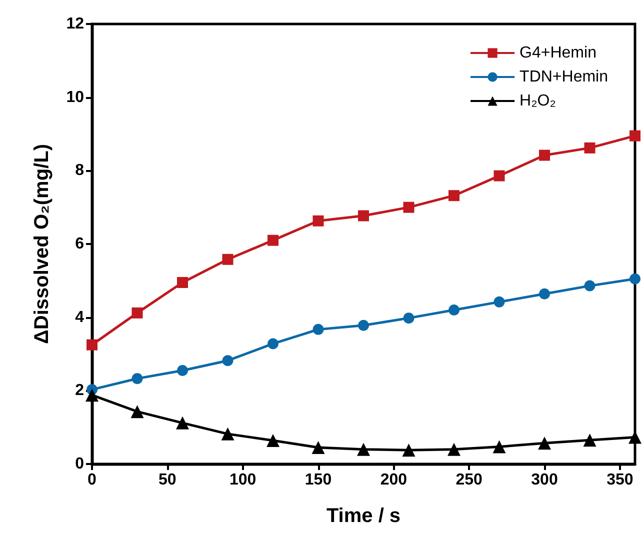  I want to click on y-tick-label: 10, so click(75, 97).